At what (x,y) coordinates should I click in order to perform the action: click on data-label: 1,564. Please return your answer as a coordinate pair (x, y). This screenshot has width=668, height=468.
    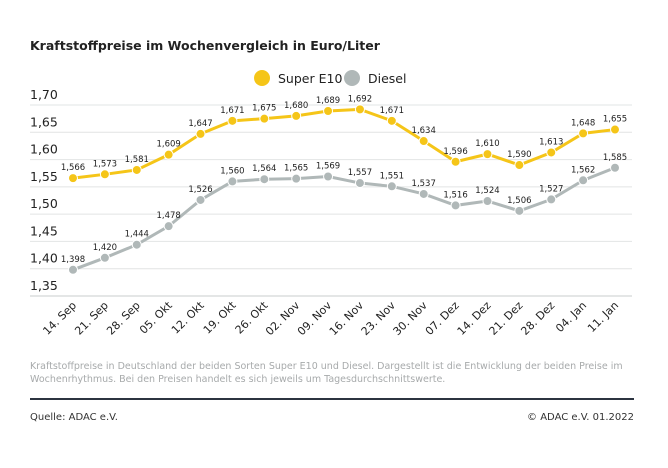
    Looking at the image, I should click on (264, 169).